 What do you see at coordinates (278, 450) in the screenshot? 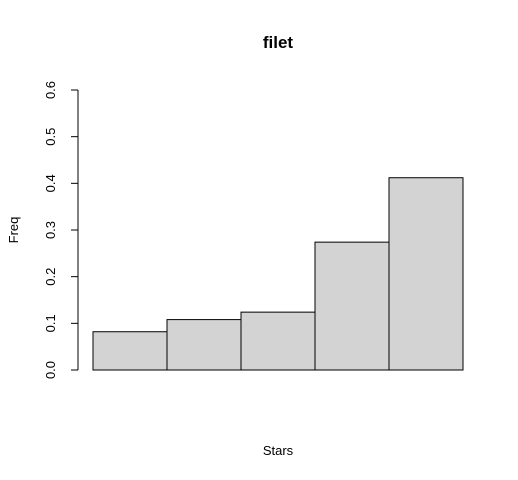
I see `x-axis-label: Stars` at bounding box center [278, 450].